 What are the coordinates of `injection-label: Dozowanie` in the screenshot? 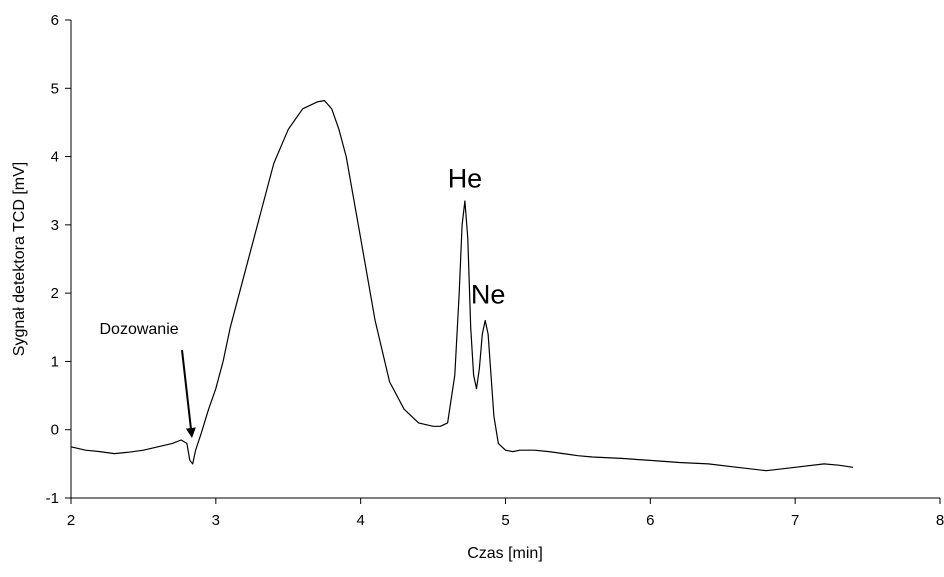 It's located at (138, 329).